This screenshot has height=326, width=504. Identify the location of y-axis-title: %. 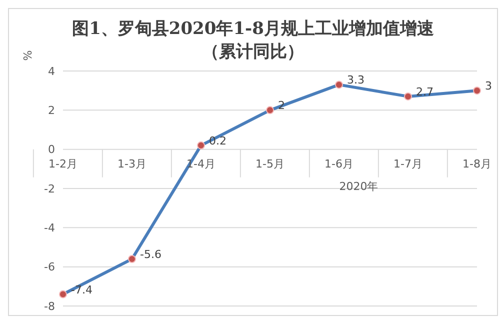
(28, 55).